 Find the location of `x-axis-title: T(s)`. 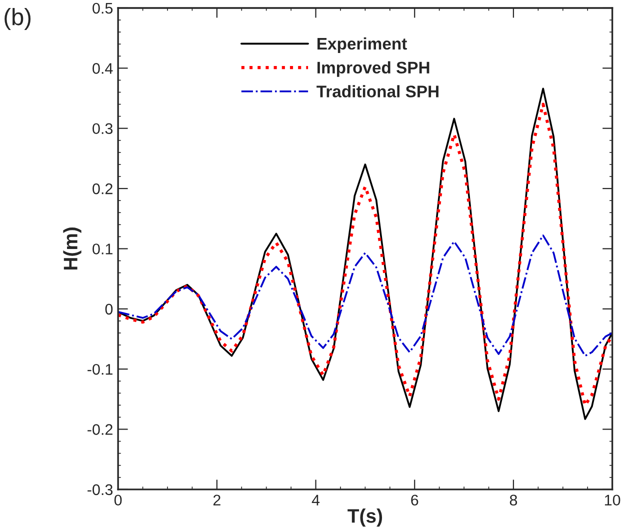

x-axis-title: T(s) is located at coordinates (365, 517).